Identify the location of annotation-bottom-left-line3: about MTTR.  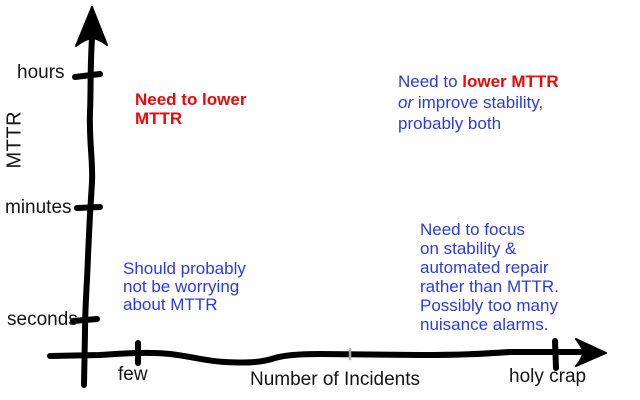
(170, 304).